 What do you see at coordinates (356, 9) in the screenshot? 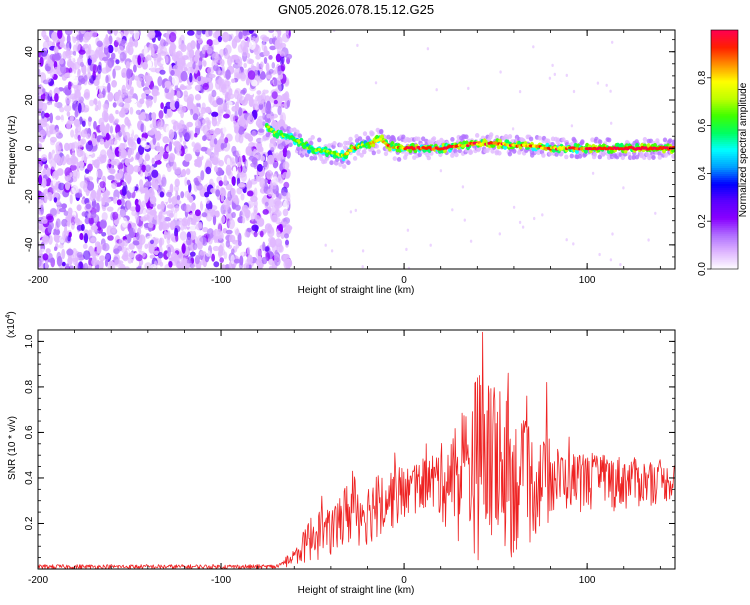
I see `figure-title: GN05.2026.078.15.12.G25` at bounding box center [356, 9].